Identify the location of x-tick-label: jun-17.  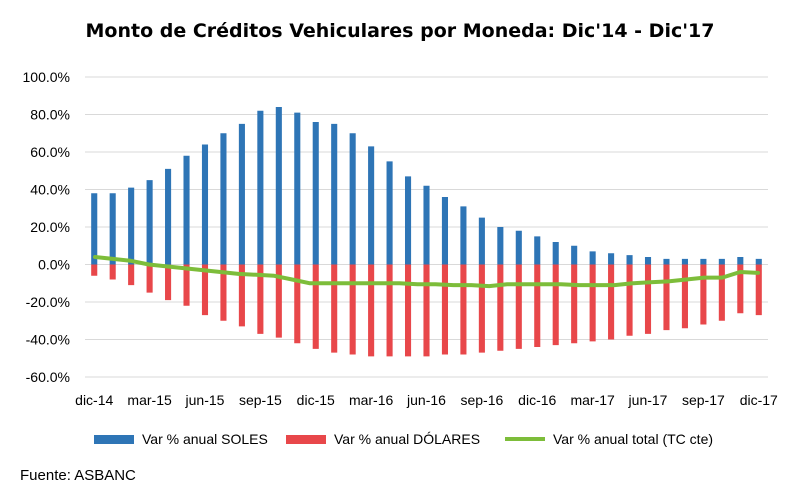
(648, 400).